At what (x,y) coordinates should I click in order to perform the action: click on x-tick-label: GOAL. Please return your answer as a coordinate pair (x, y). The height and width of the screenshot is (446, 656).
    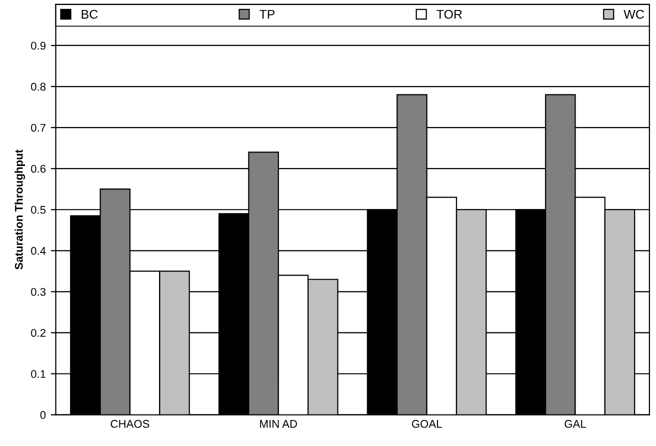
    Looking at the image, I should click on (427, 424).